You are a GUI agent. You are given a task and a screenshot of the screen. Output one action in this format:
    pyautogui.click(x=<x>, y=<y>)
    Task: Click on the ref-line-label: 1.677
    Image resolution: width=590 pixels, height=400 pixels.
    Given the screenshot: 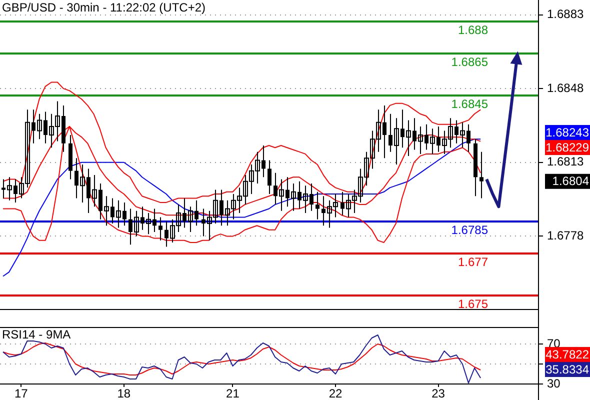 What is the action you would take?
    pyautogui.click(x=473, y=261)
    